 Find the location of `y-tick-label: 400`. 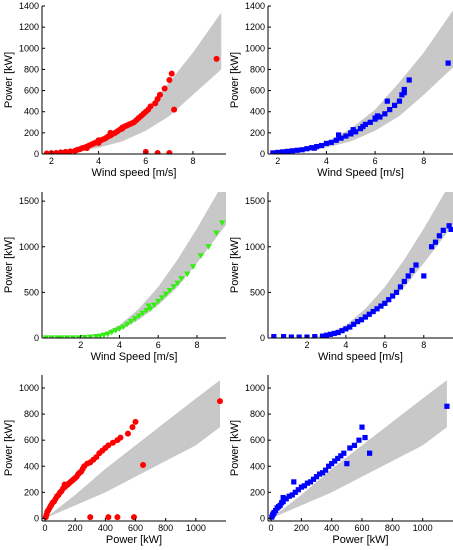

y-tick-label: 400 is located at coordinates (257, 466).